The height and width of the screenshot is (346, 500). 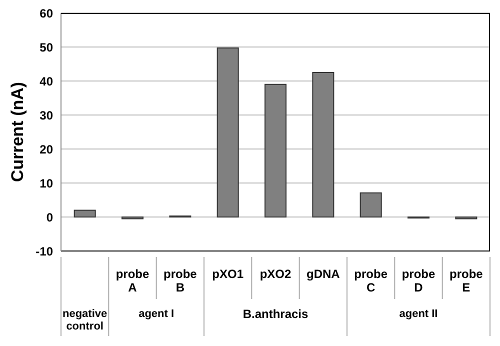 I want to click on y-tick-label: 50, so click(x=47, y=47).